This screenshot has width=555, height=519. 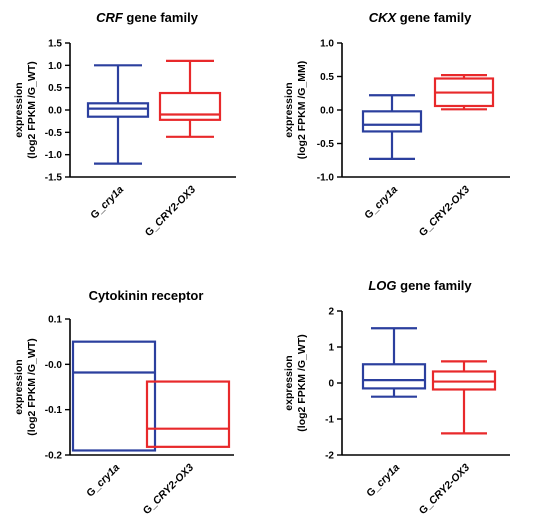 What do you see at coordinates (54, 178) in the screenshot?
I see `y-tick-label: -1.5` at bounding box center [54, 178].